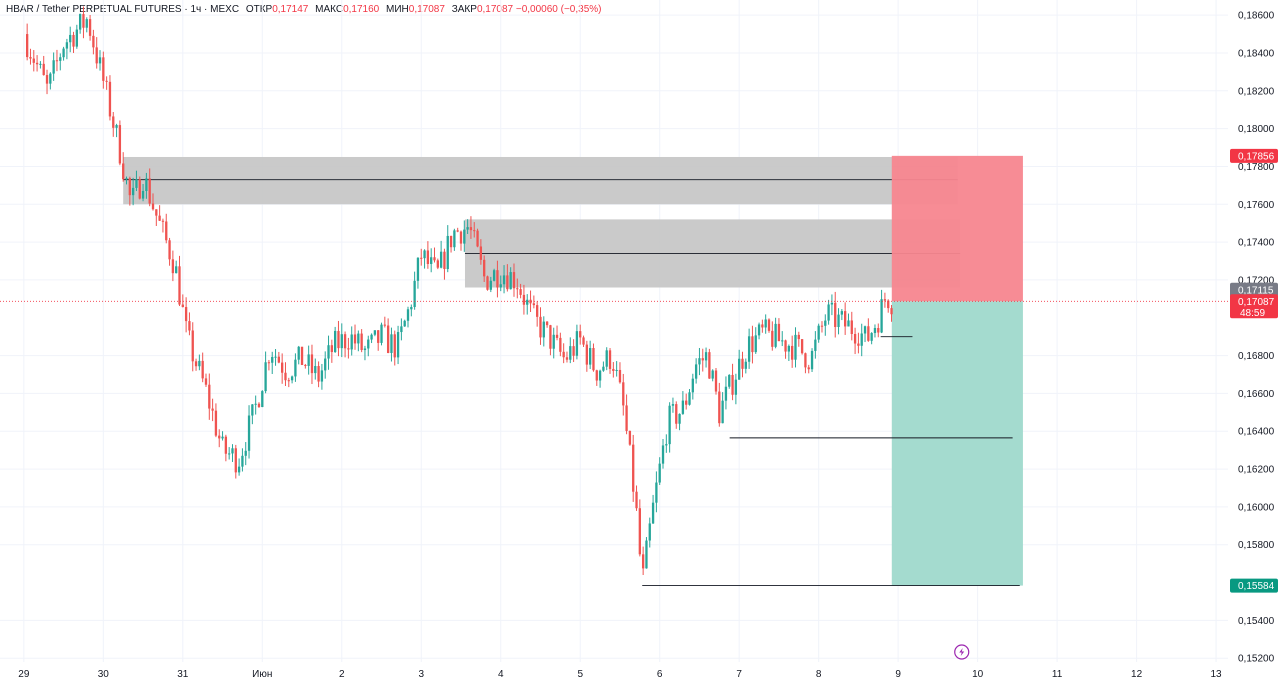 The width and height of the screenshot is (1280, 683). Describe the element at coordinates (104, 674) in the screenshot. I see `date-tick-label: 30` at that location.